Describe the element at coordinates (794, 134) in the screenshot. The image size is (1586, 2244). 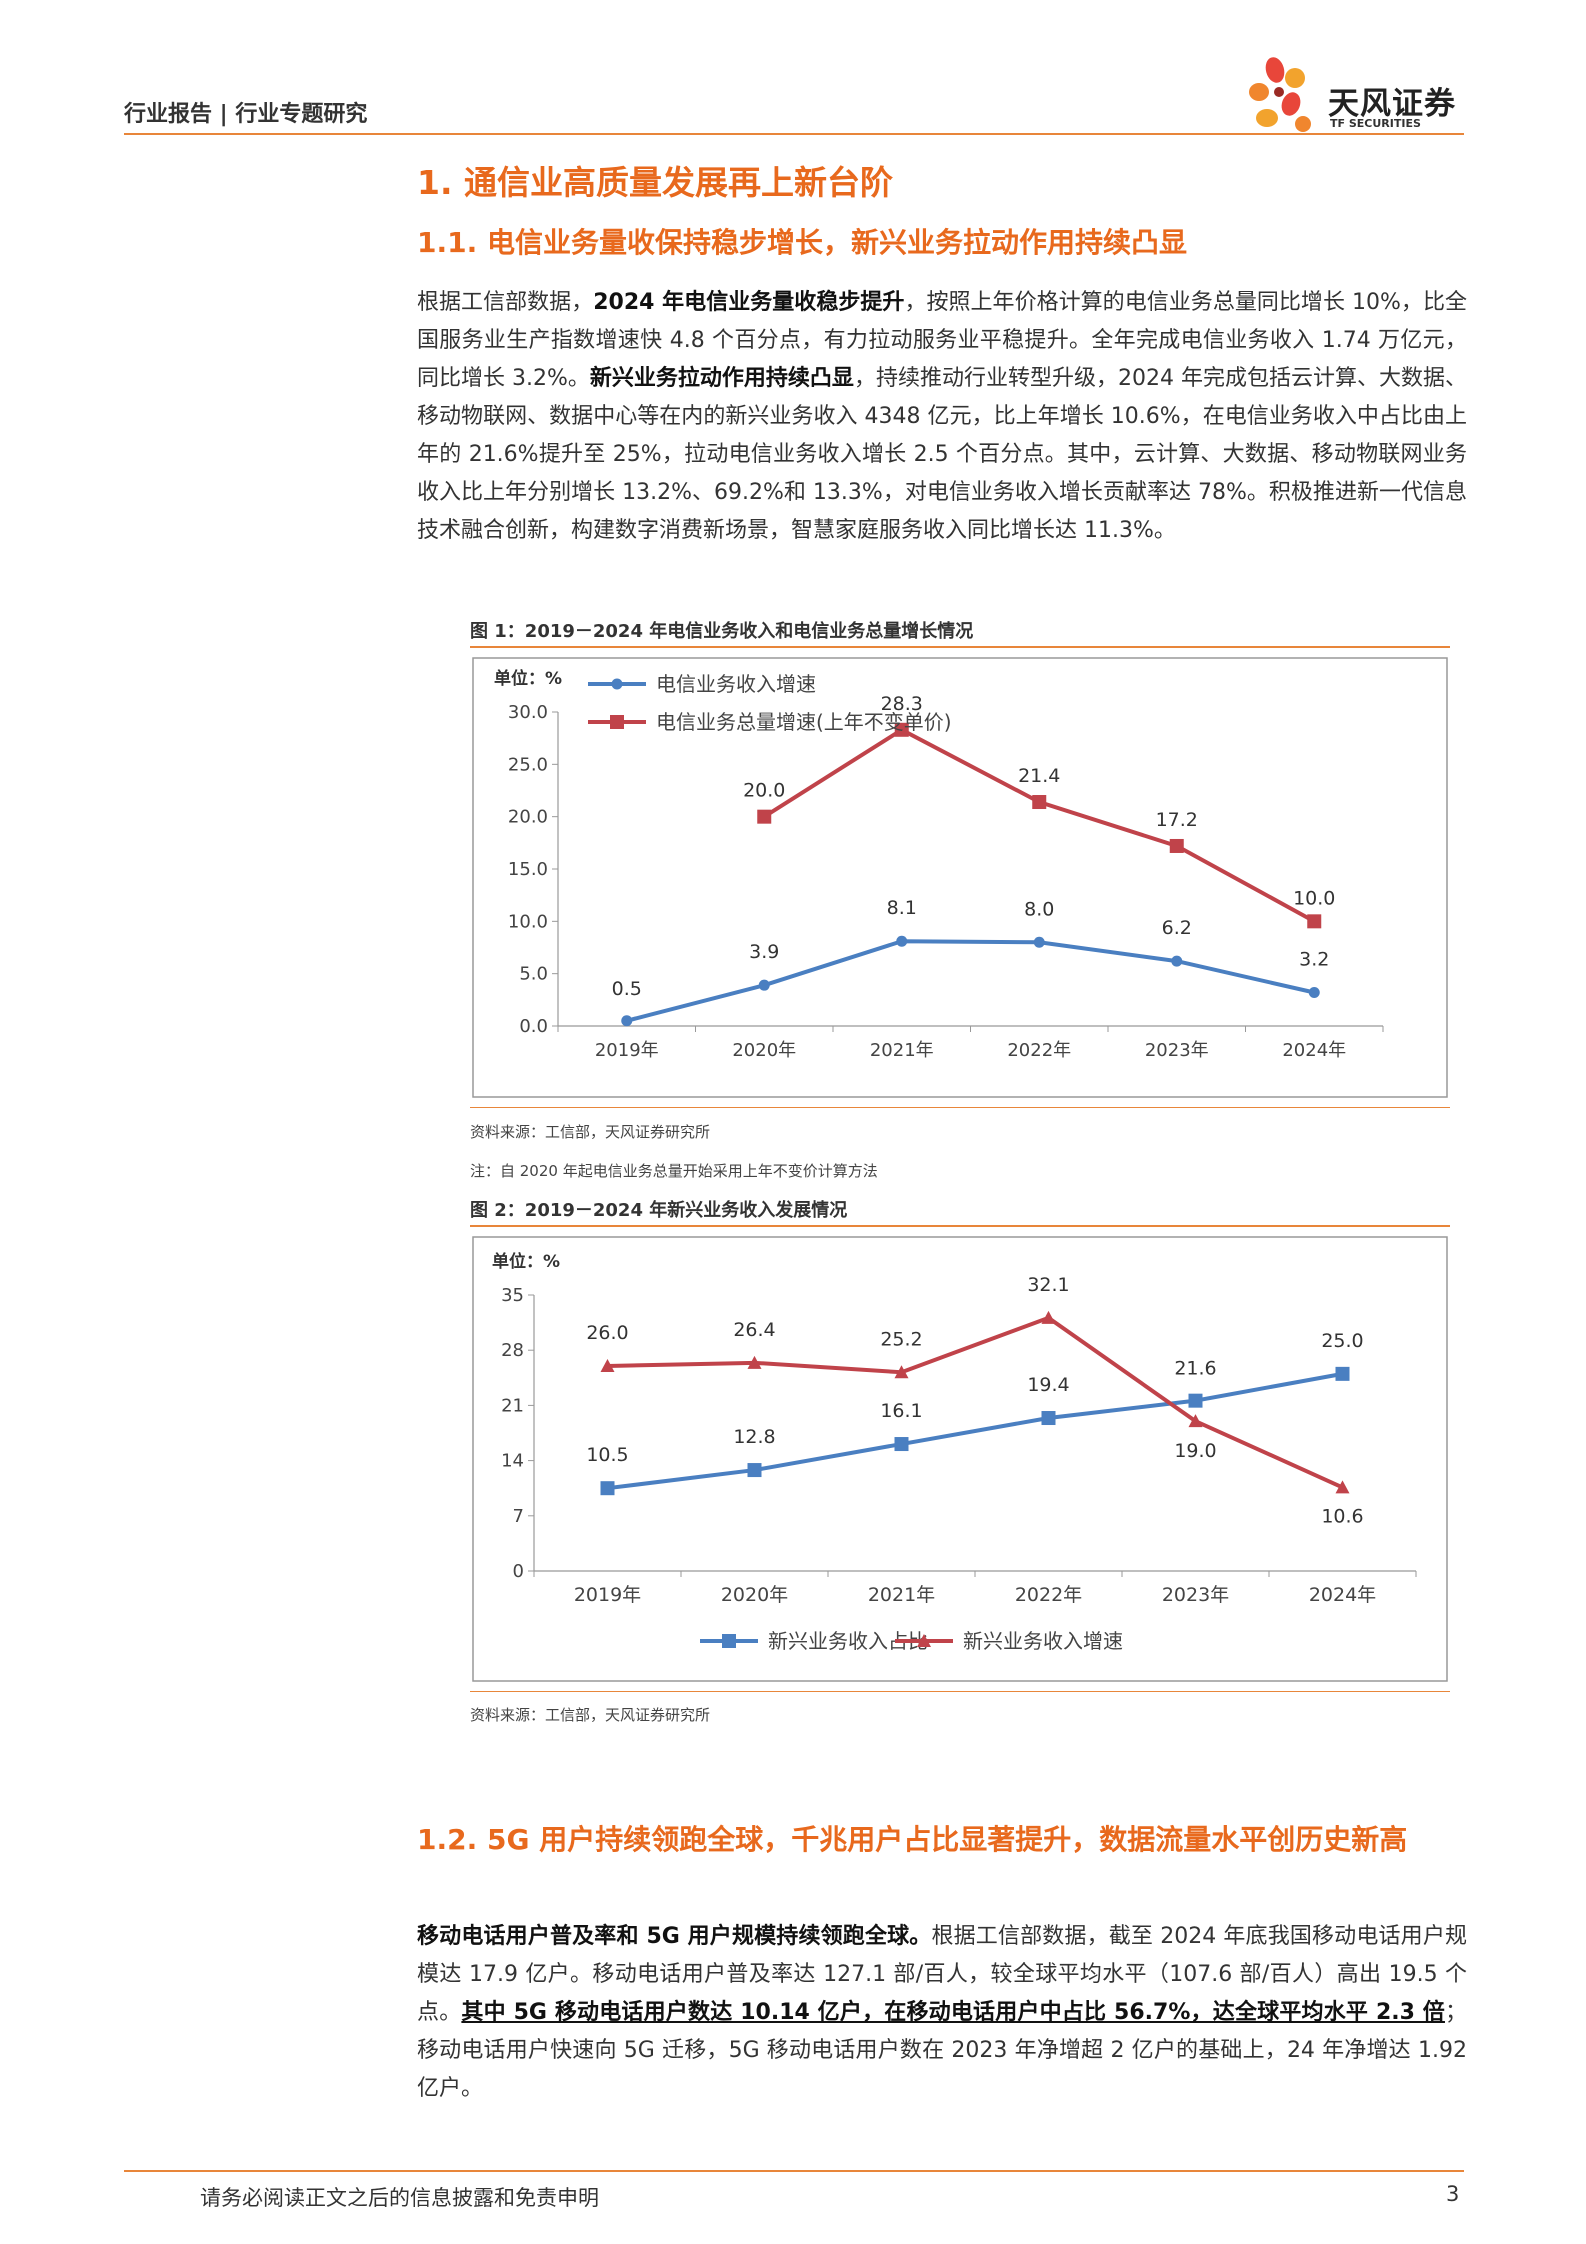
I see `header-divider` at that location.